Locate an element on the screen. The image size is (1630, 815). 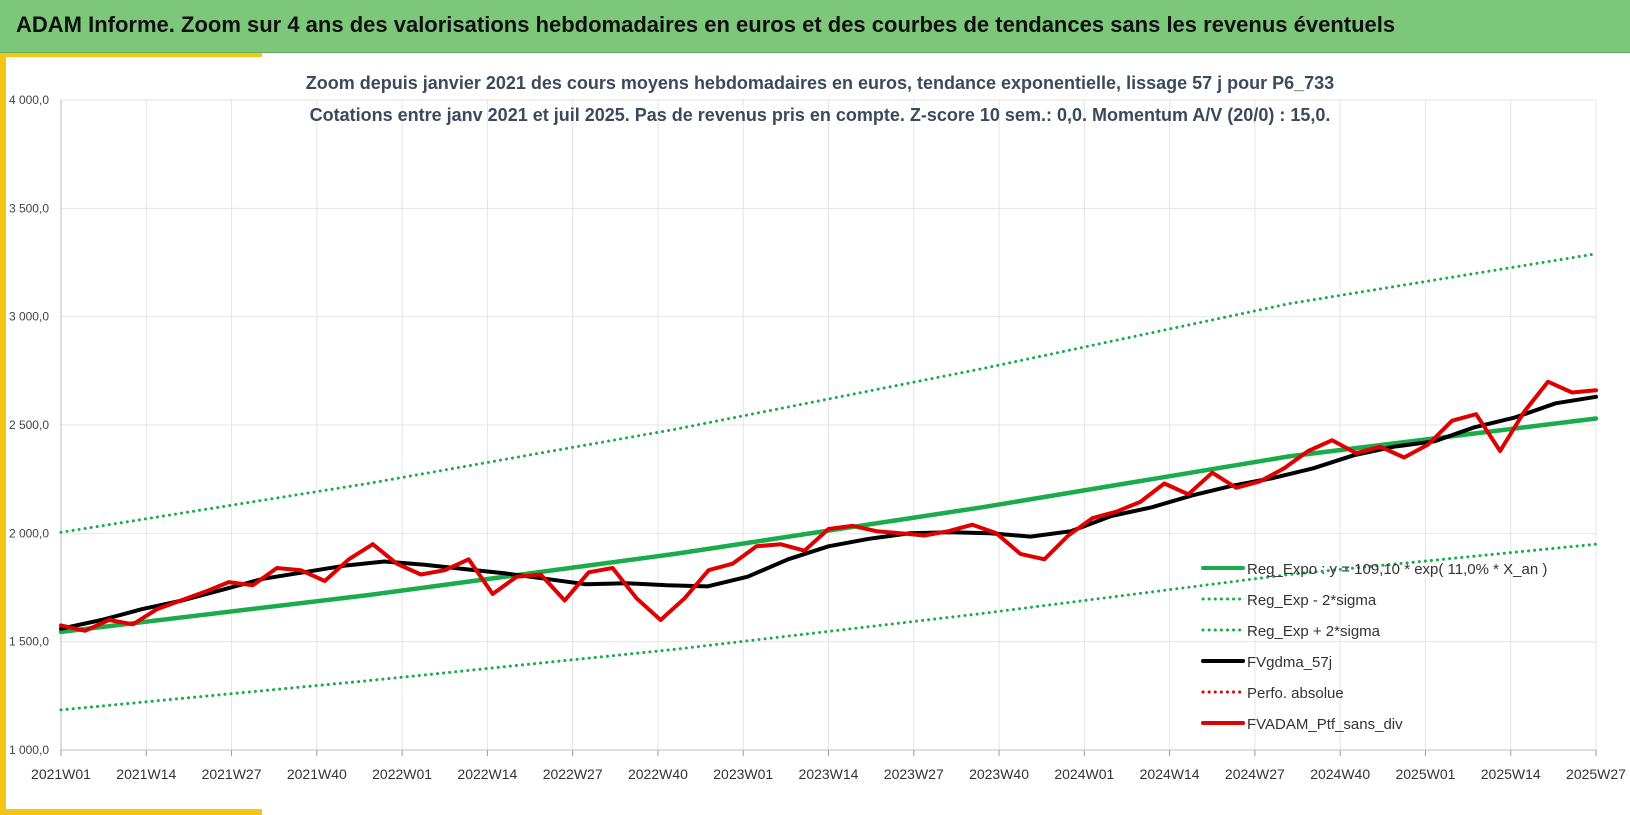
x-tick-label: 2022W01 is located at coordinates (402, 774).